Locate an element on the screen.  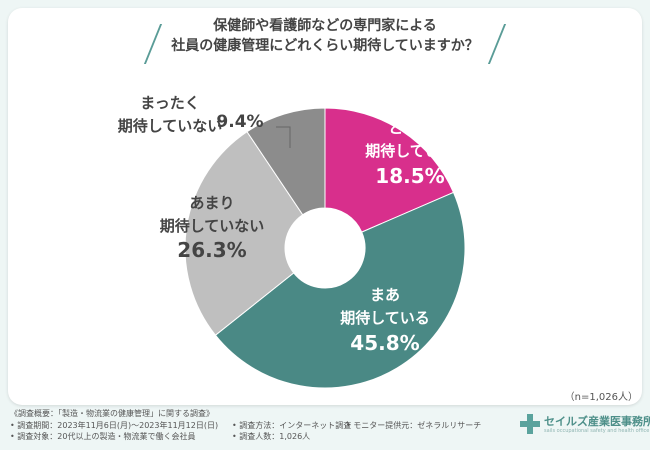
survey-target: • 調査対象：20代以上の製造・物流業で働く会社員 is located at coordinates (103, 436).